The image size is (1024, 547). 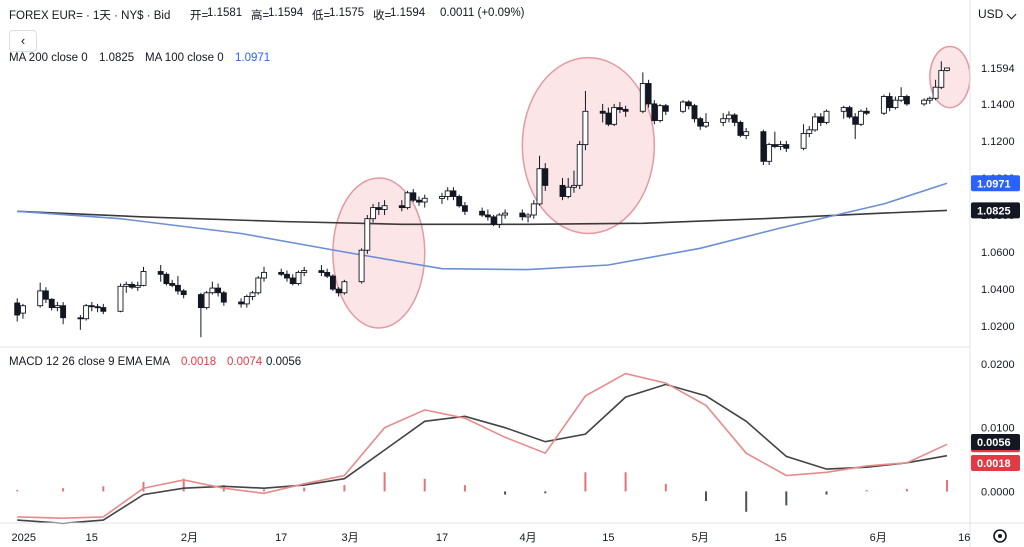 What do you see at coordinates (995, 210) in the screenshot?
I see `ma200-price-tag: 1.0825` at bounding box center [995, 210].